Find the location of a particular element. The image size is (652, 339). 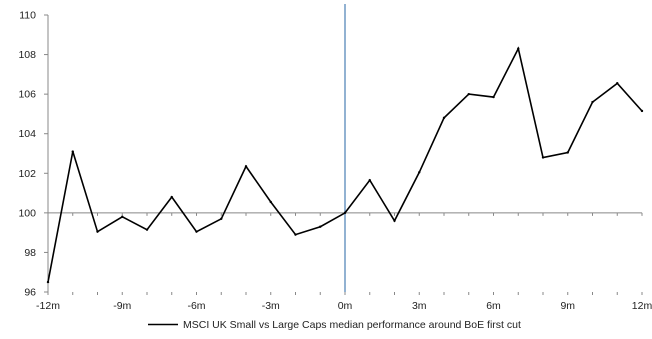

y-tick-label: 102 is located at coordinates (27, 174).